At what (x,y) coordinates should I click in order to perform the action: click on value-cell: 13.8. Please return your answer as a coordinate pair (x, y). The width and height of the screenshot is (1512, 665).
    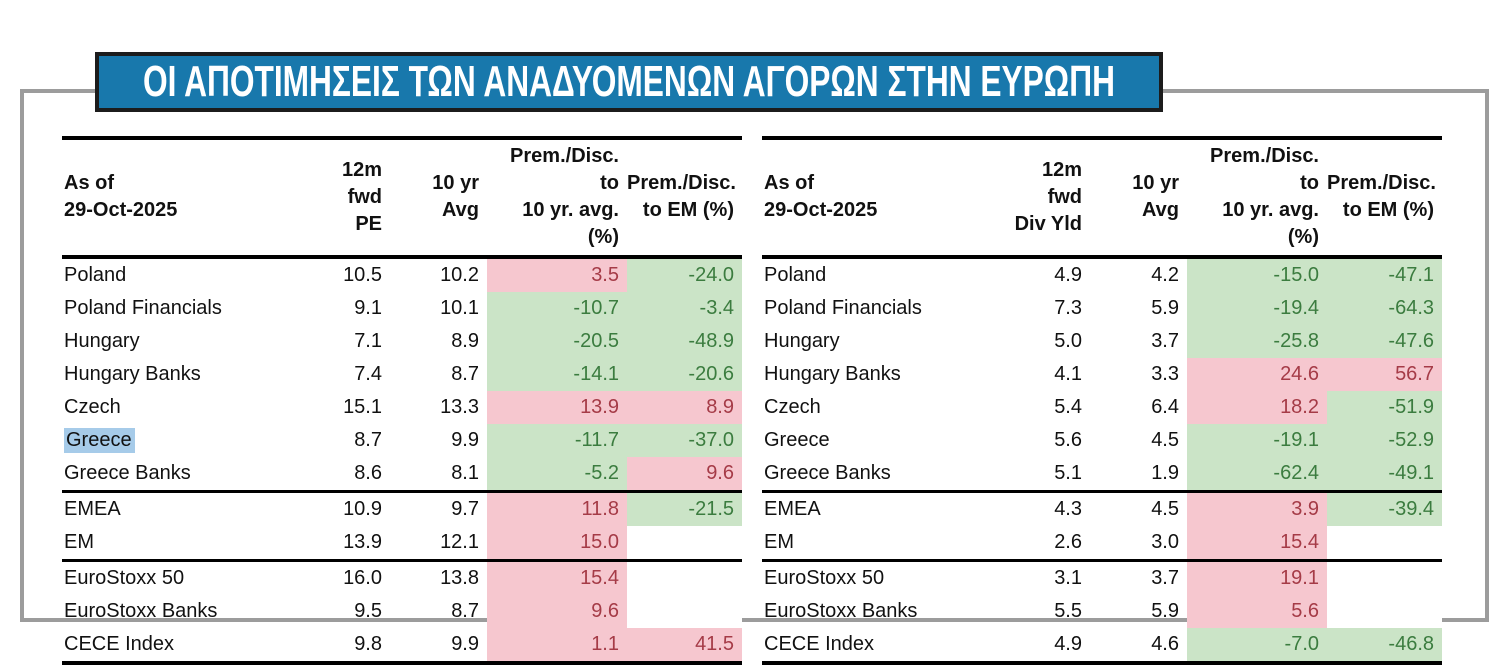
    Looking at the image, I should click on (459, 578).